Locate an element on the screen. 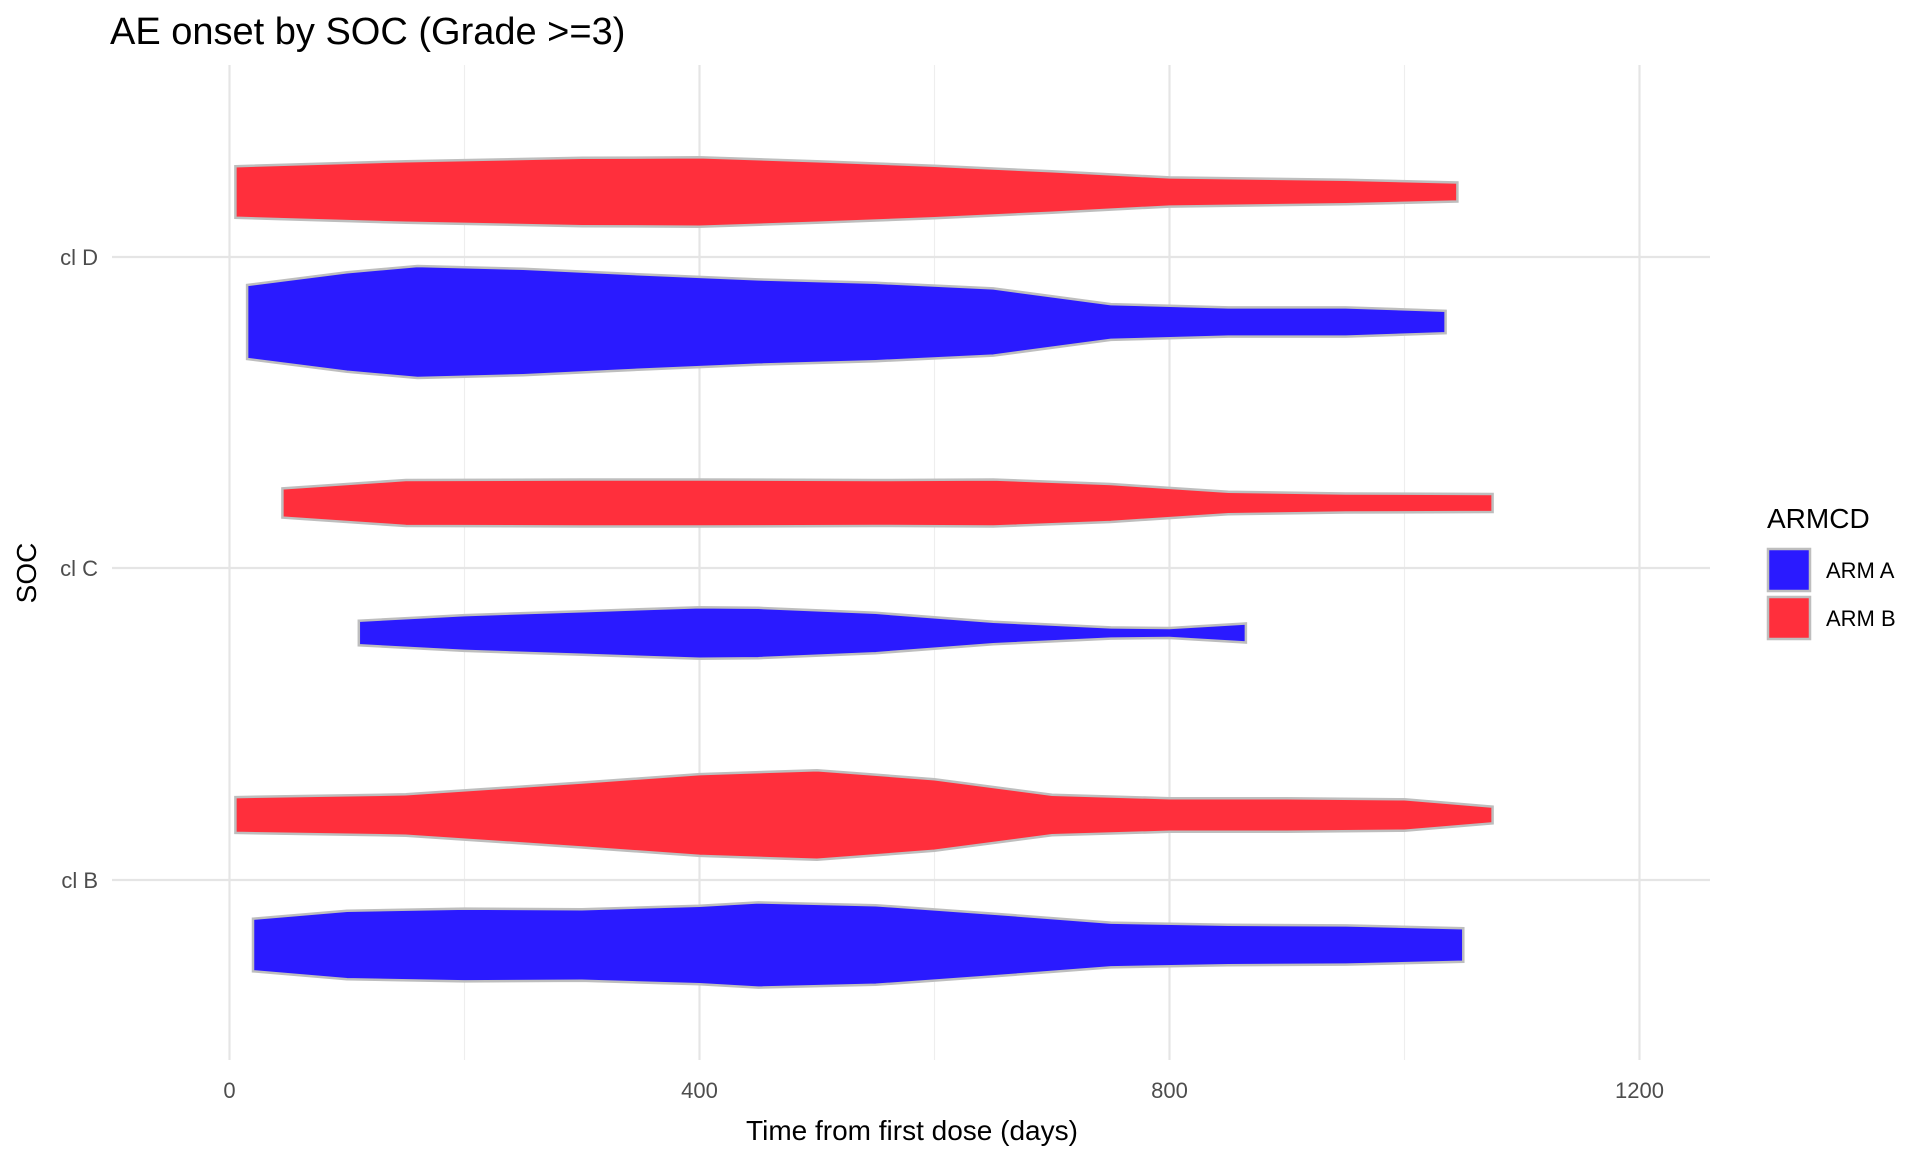 This screenshot has height=1157, width=1920. x-axis-title: Time from first dose (days) is located at coordinates (912, 1130).